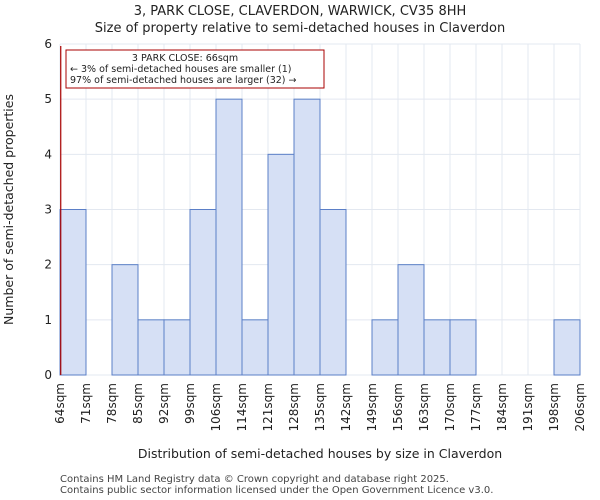 This screenshot has height=500, width=600. What do you see at coordinates (242, 407) in the screenshot?
I see `x-tick-label: 114sqm` at bounding box center [242, 407].